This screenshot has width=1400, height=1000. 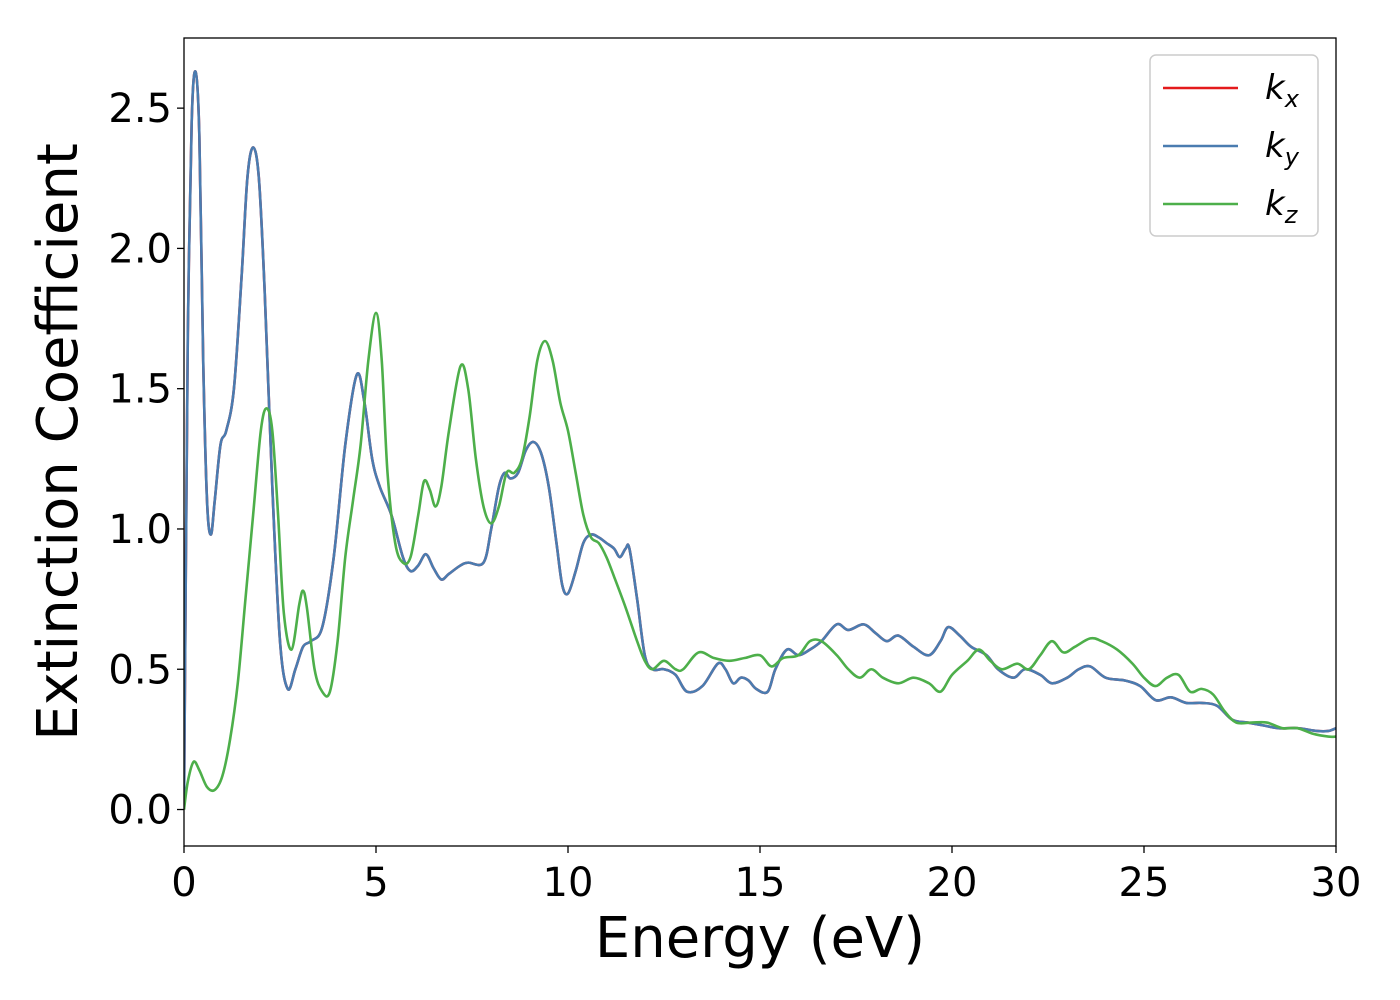 I want to click on x-tick-label: 0, so click(x=183, y=883).